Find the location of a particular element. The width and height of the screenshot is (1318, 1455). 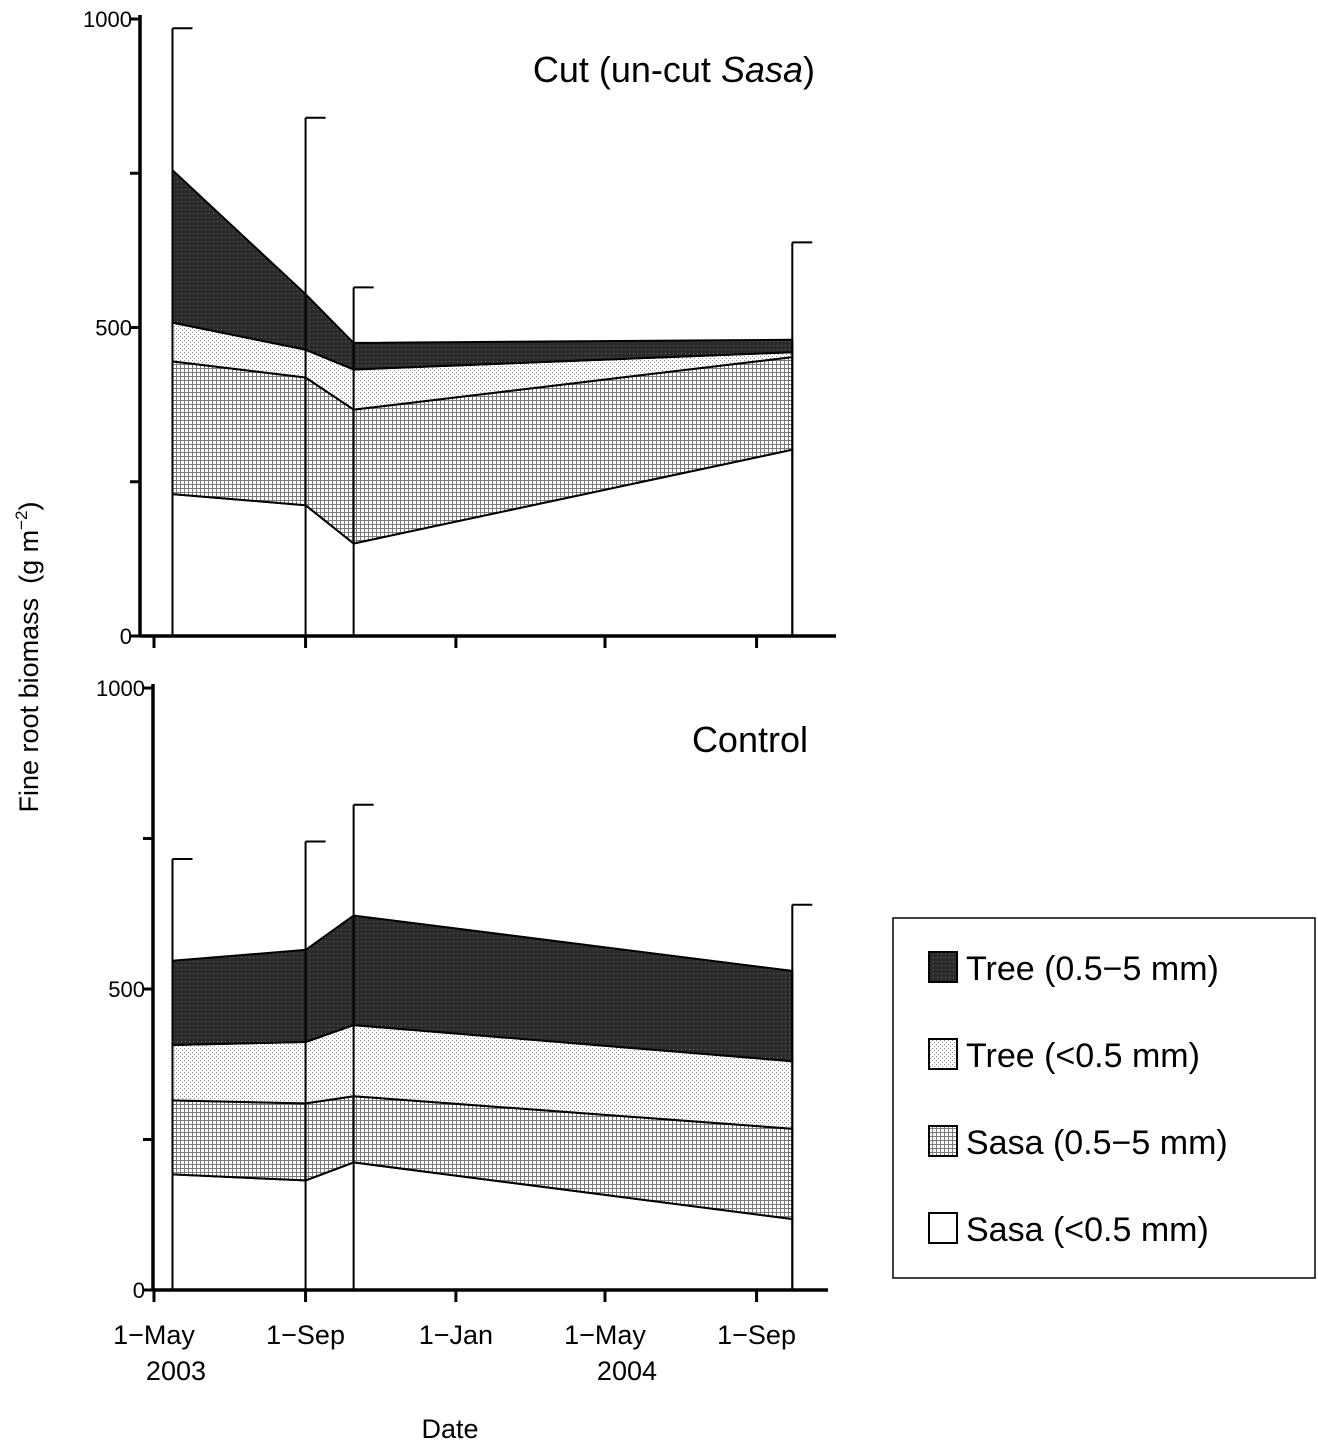

y-axis-unit: (g m is located at coordinates (29, 557).